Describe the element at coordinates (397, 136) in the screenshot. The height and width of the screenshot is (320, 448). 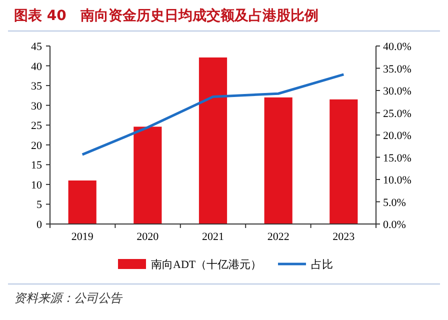
I see `y2-tick-label: 20.0%` at that location.